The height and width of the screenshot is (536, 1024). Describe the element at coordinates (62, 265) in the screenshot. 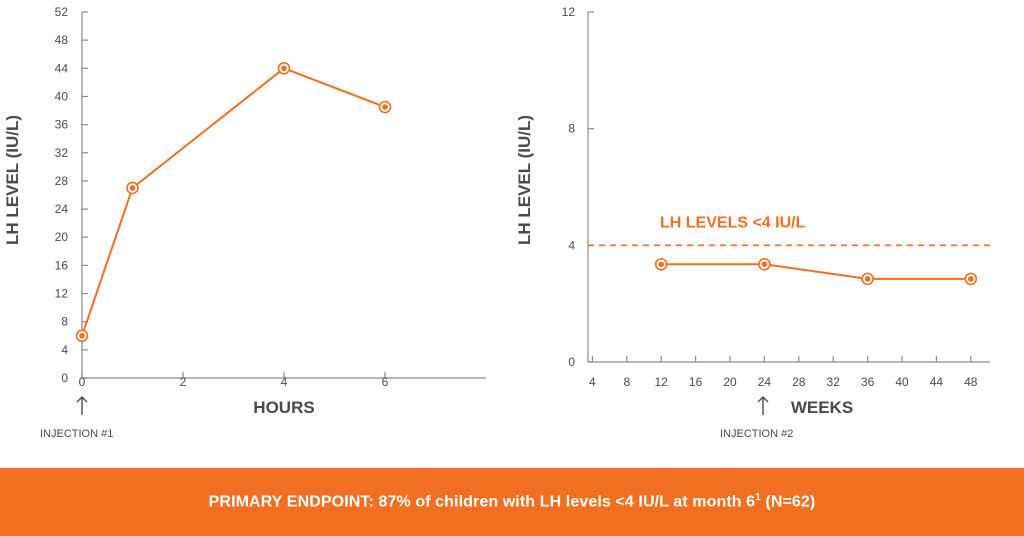

I see `y-tick-label: 16` at that location.